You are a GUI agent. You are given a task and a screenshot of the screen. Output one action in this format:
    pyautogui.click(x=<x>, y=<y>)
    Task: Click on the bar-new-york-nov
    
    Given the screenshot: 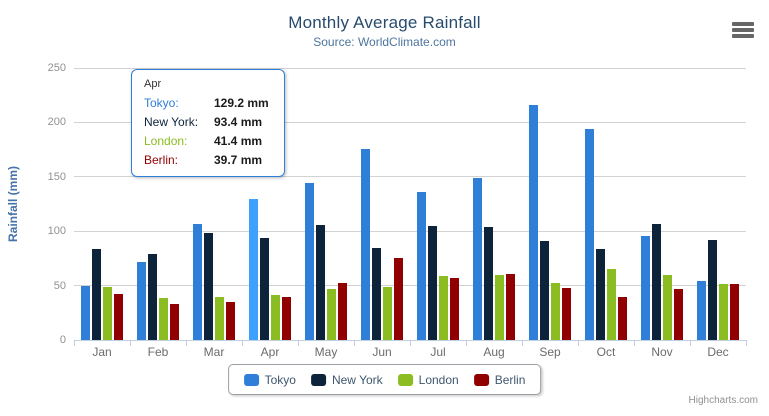 What is the action you would take?
    pyautogui.click(x=657, y=282)
    